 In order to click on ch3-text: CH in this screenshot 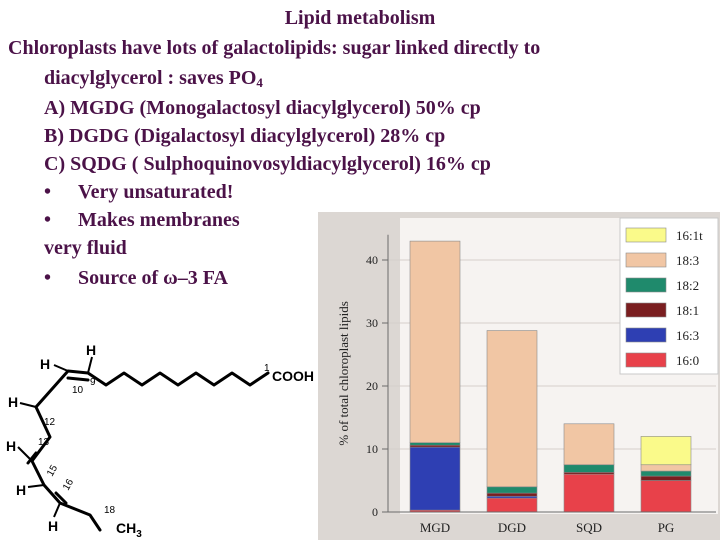, I will do `click(126, 528)`.